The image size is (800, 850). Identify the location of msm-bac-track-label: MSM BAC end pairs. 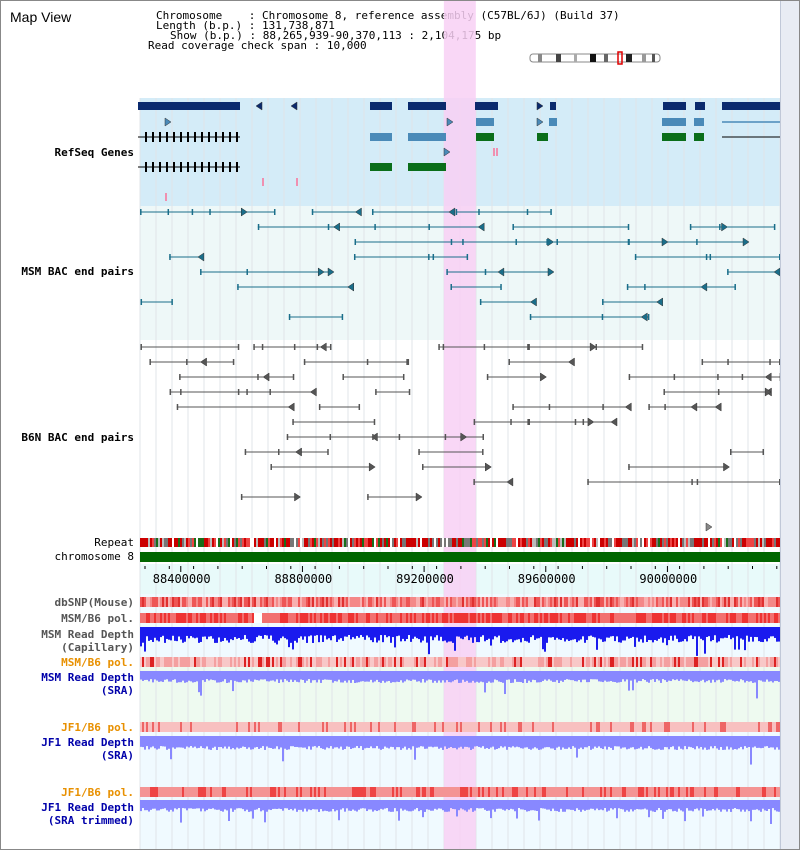
(77, 271).